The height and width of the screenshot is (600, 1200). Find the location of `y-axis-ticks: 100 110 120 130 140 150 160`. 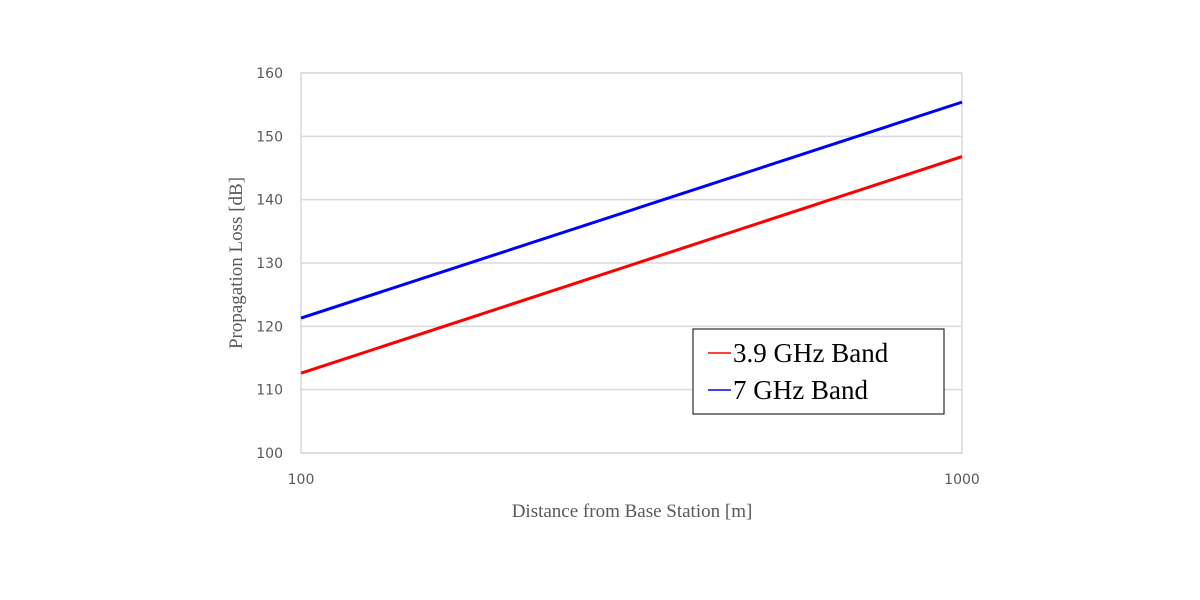

y-axis-ticks: 100 110 120 130 140 150 160 is located at coordinates (269, 264).